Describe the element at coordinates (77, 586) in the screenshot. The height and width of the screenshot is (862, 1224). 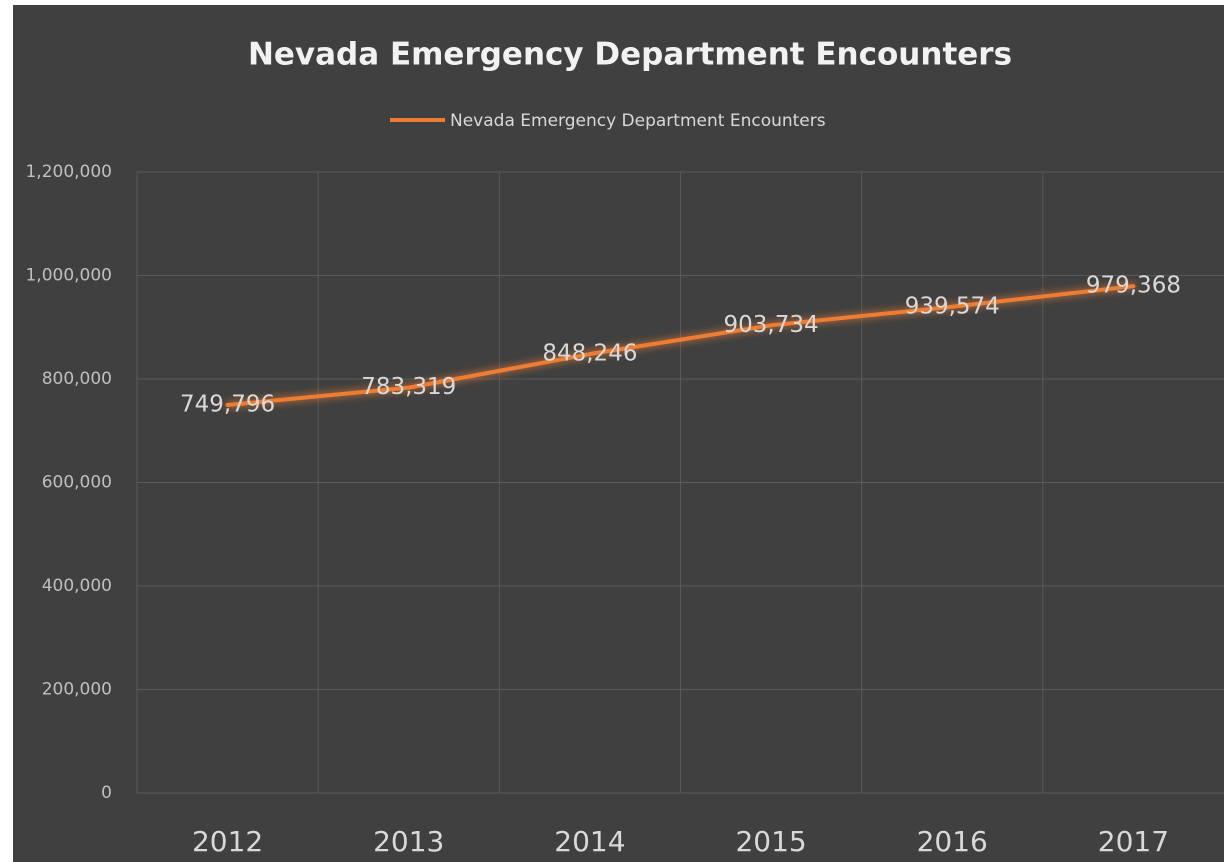
I see `y-tick-label: 400,000` at that location.